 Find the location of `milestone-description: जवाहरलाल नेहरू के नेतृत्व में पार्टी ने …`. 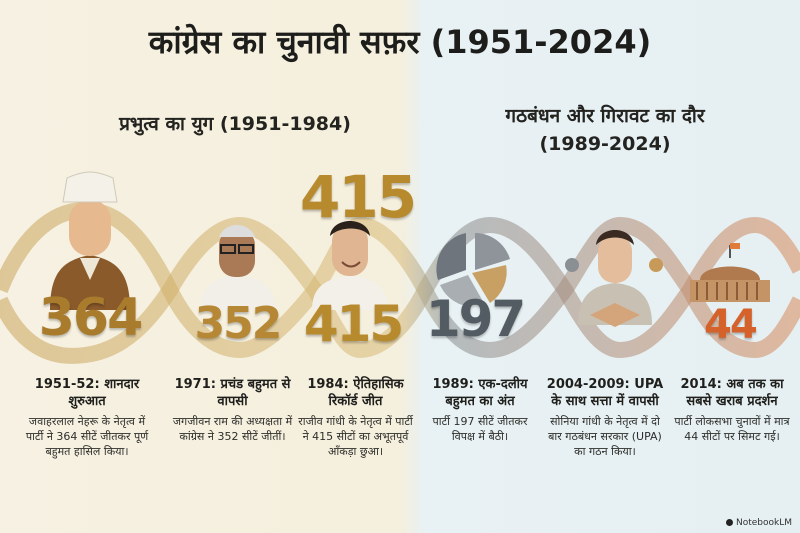

milestone-description: जवाहरलाल नेहरू के नेतृत्व में पार्टी ने … is located at coordinates (87, 436).